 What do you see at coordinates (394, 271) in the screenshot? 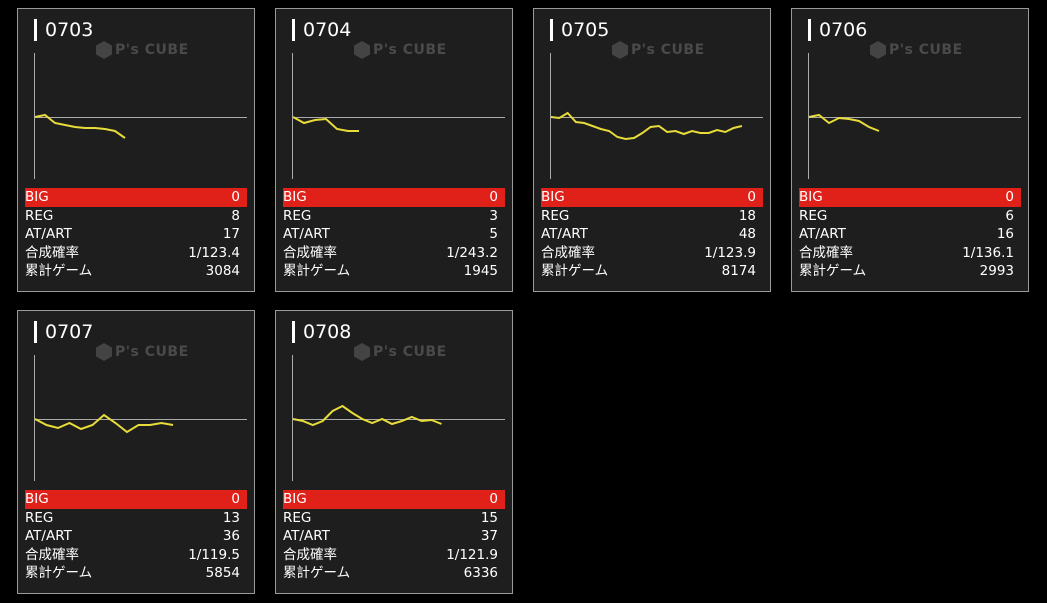
I see `stat-row-games: 累計ゲーム 1945` at bounding box center [394, 271].